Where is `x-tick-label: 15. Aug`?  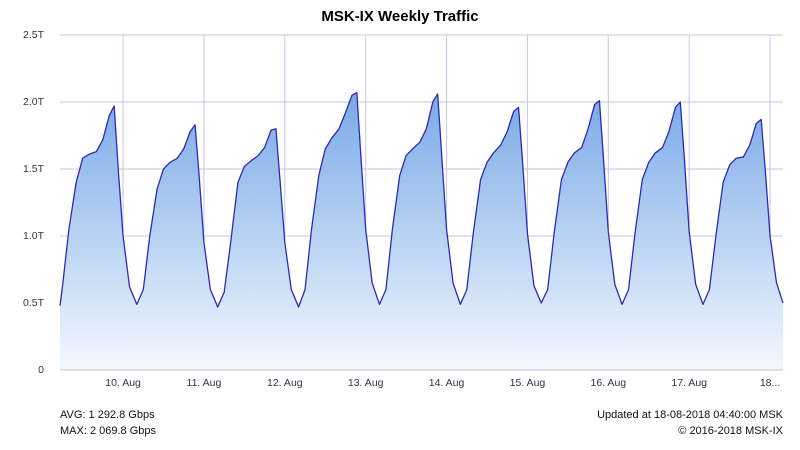
x-tick-label: 15. Aug is located at coordinates (528, 383).